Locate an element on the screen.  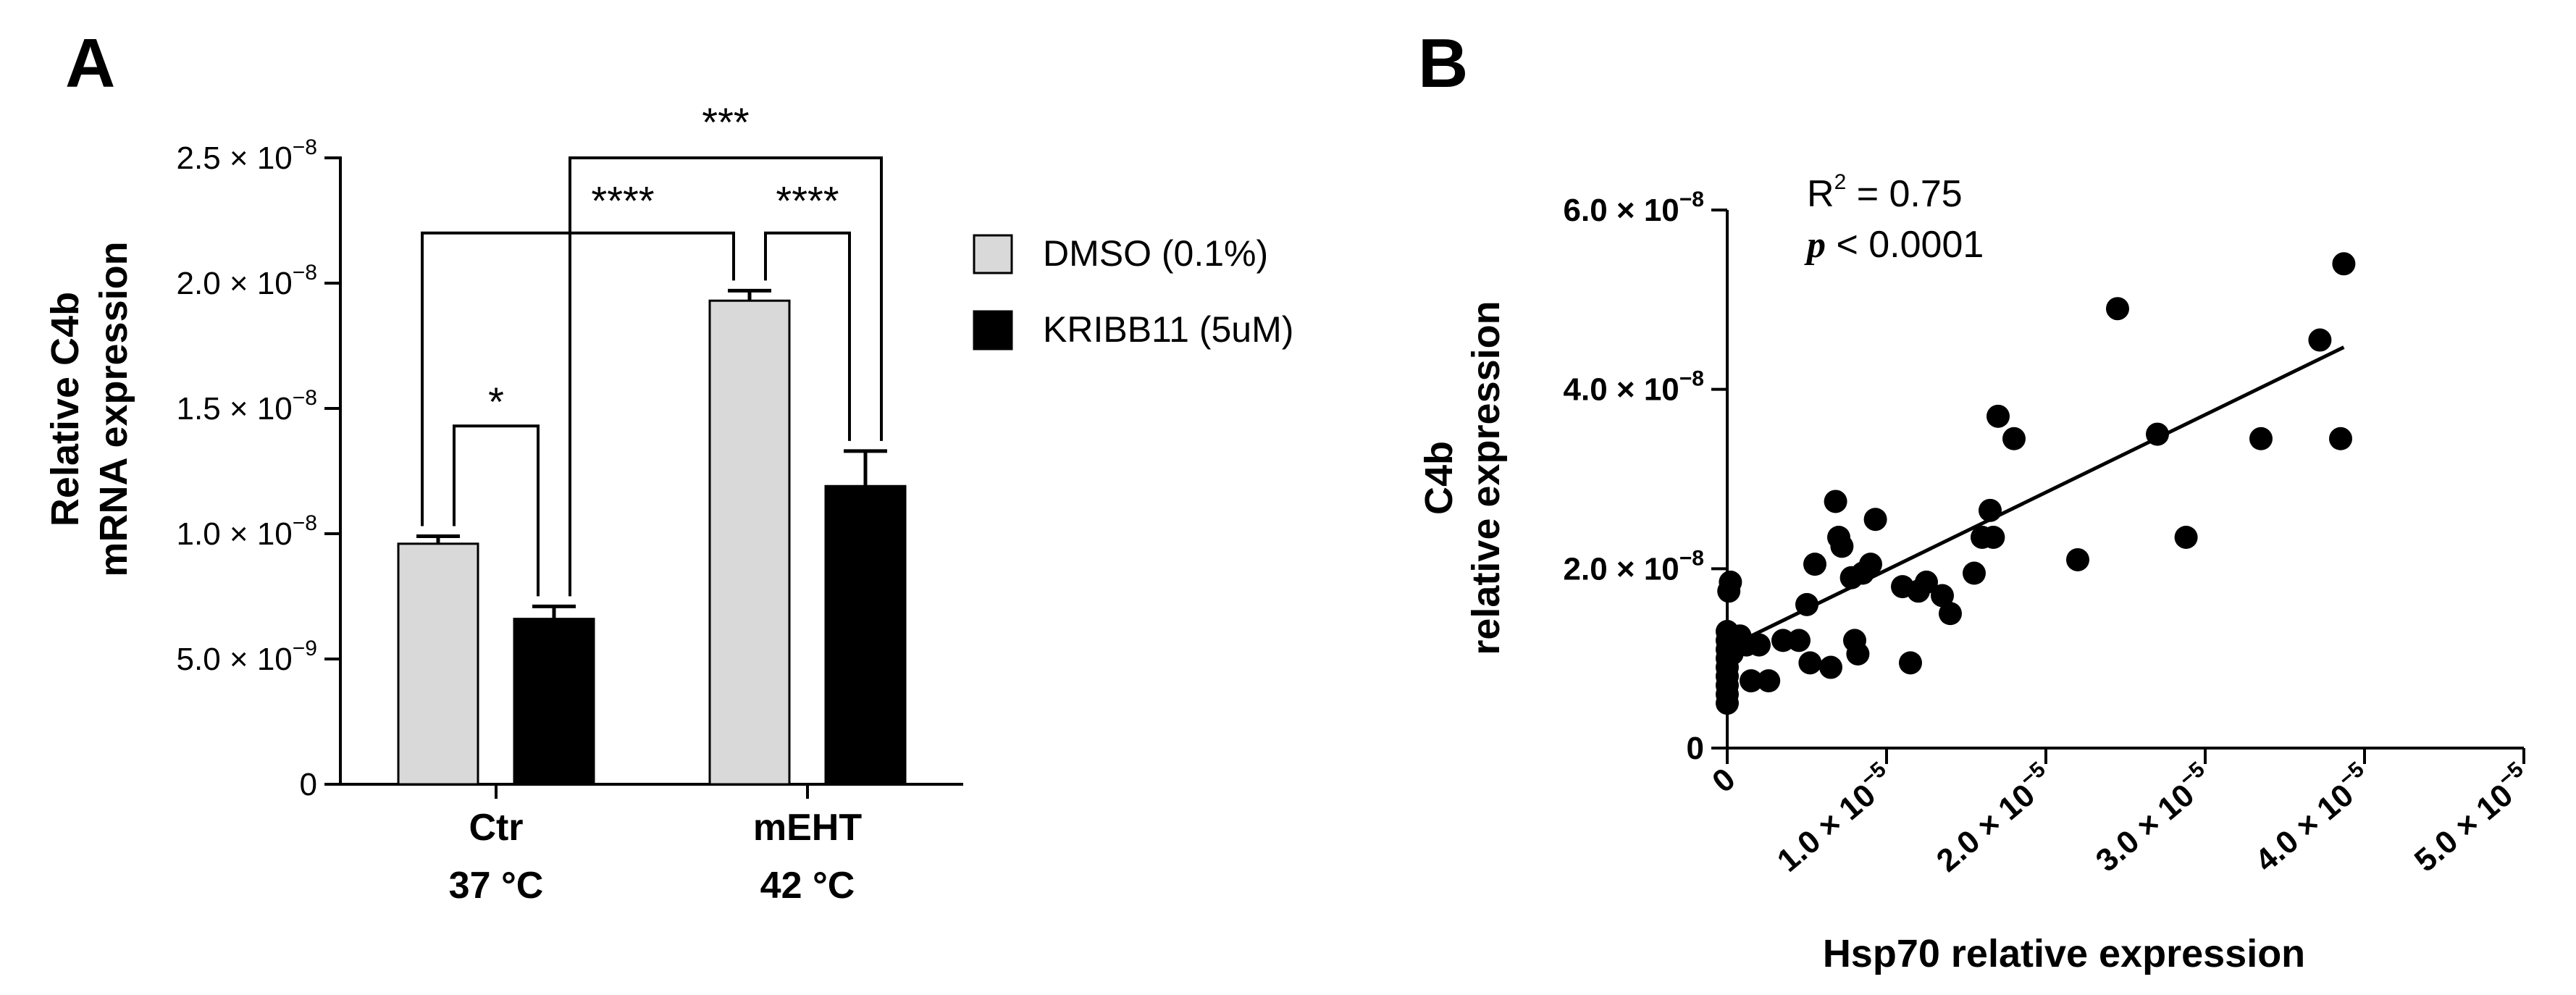
legend-label-kribb11: KRIBB11 (5uM) is located at coordinates (1168, 329).